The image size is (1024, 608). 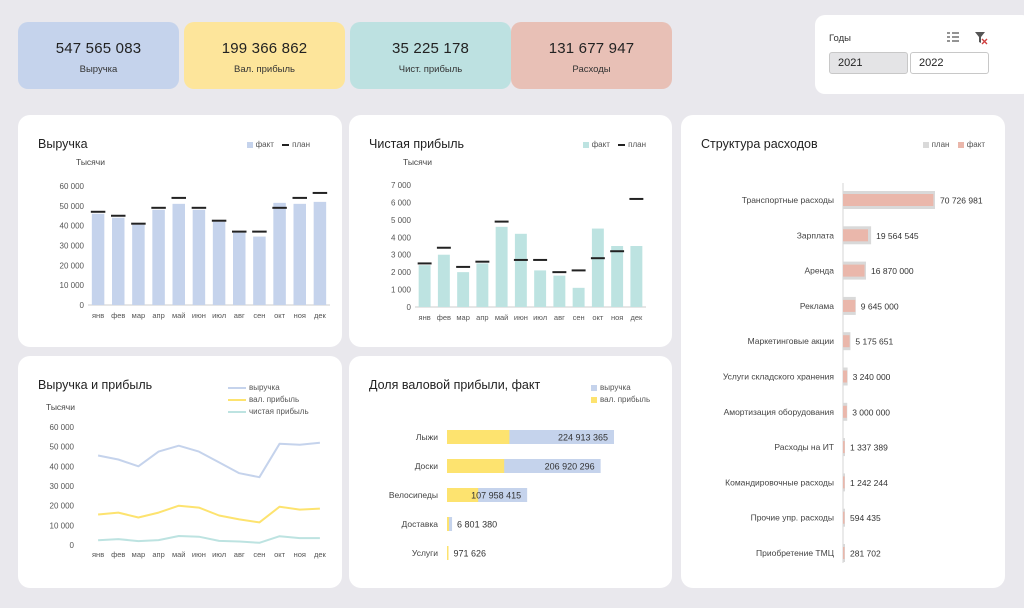 What do you see at coordinates (865, 554) in the screenshot?
I see `data-label: 281 702` at bounding box center [865, 554].